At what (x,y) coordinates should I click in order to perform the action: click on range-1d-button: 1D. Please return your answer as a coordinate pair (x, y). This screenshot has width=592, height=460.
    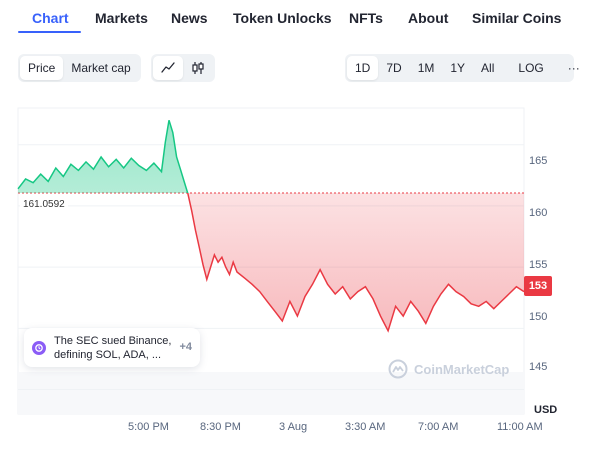
    Looking at the image, I should click on (363, 68).